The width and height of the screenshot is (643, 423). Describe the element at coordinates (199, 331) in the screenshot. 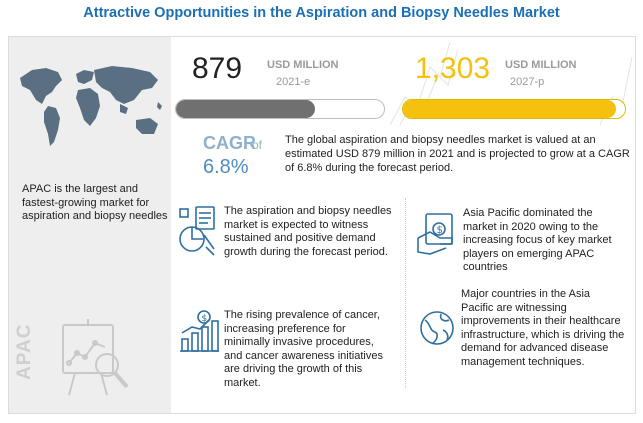

I see `growth-bar-chart-icon: $` at that location.